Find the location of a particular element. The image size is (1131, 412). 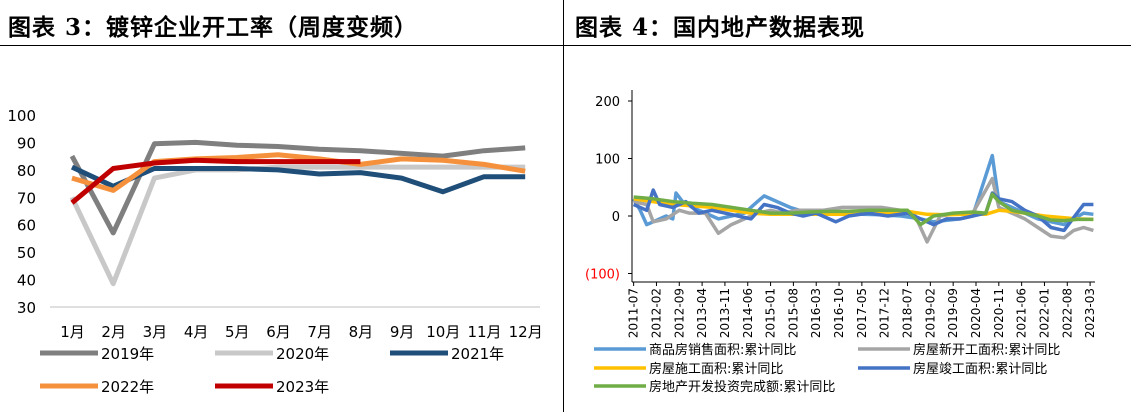

x-tick-label: 10月 is located at coordinates (443, 332).